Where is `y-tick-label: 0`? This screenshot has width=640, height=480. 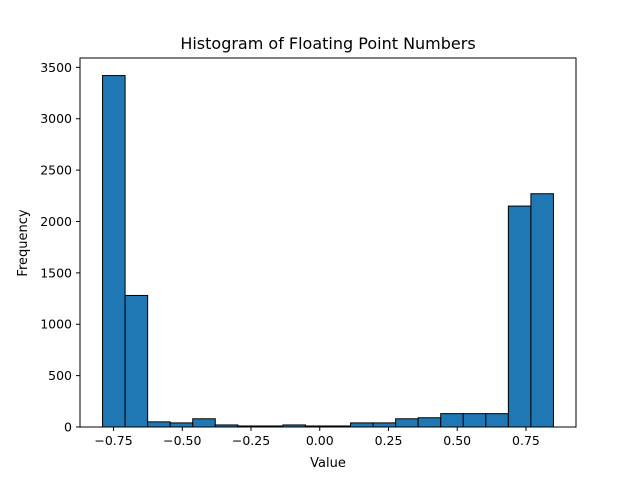
y-tick-label: 0 is located at coordinates (68, 427).